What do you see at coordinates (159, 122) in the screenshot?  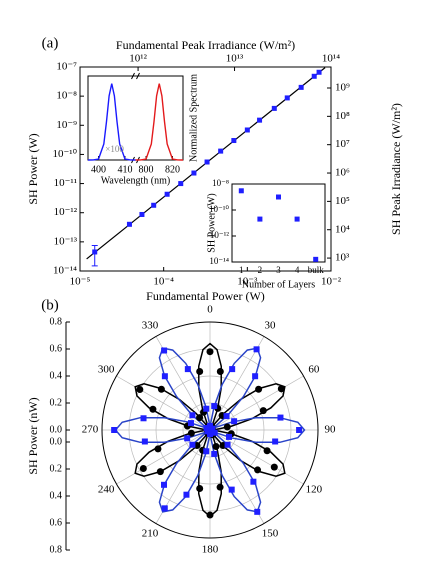 I see `spectrum-line` at bounding box center [159, 122].